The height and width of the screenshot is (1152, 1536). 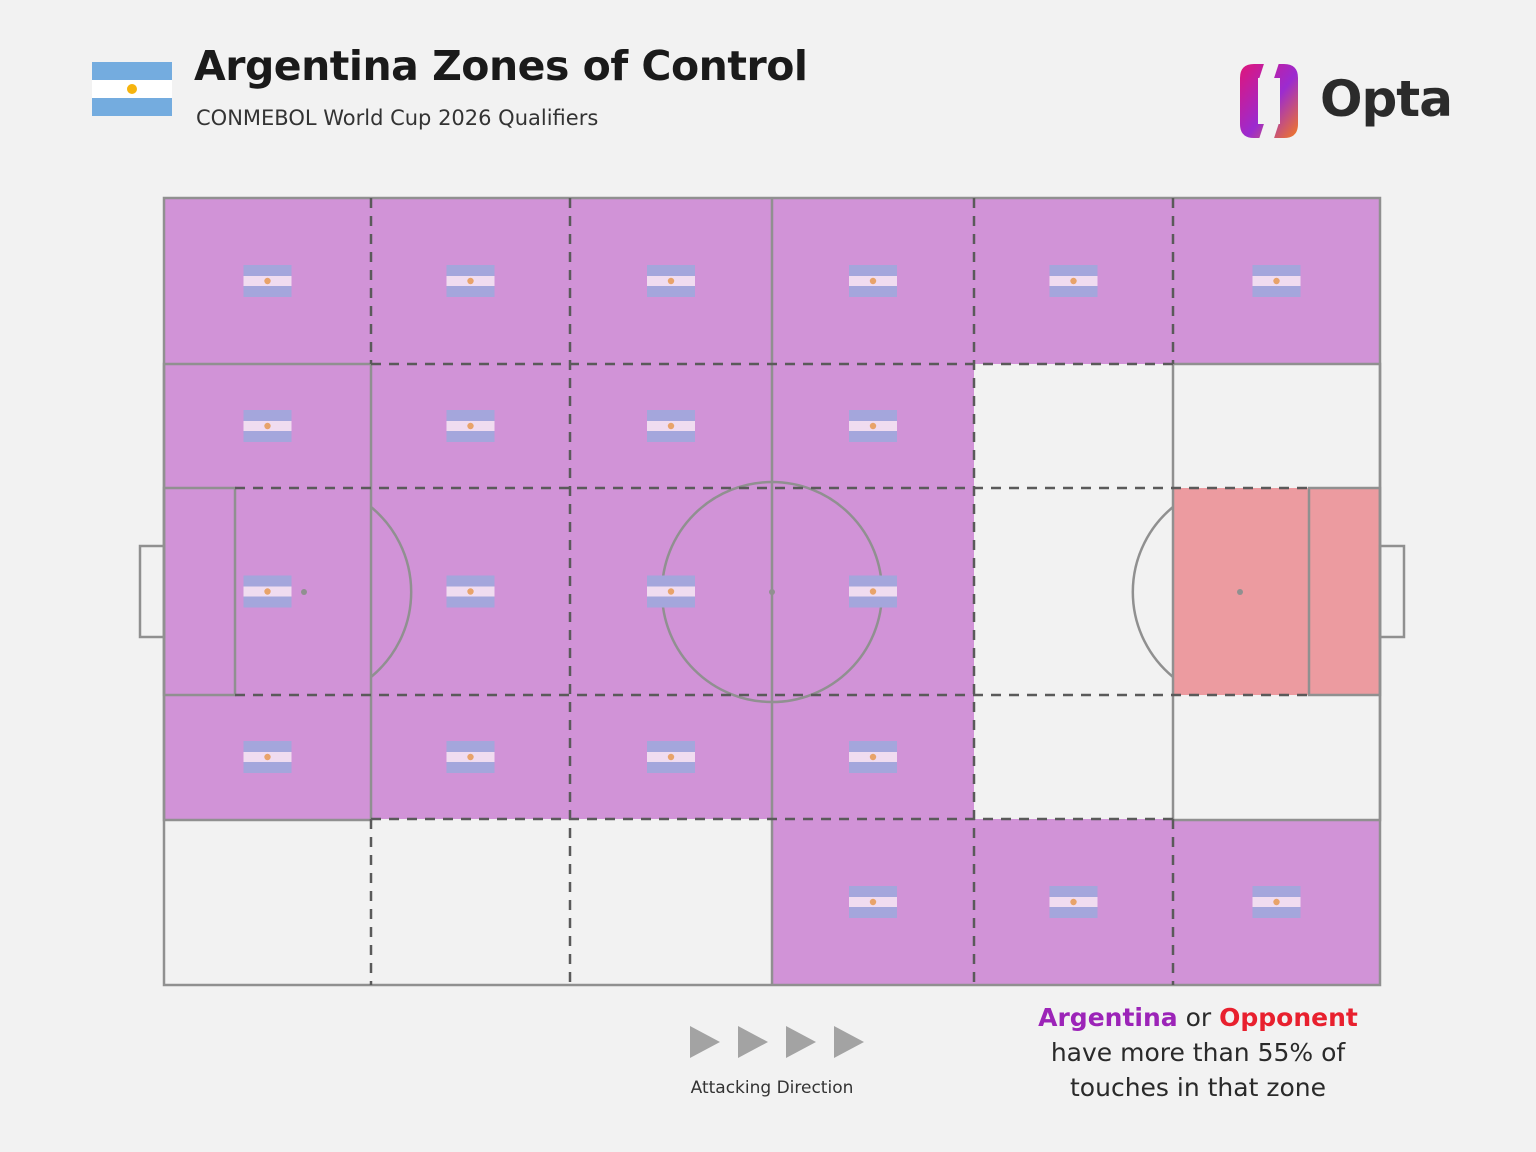 I want to click on zone-cell-r5-c3, so click(x=671, y=902).